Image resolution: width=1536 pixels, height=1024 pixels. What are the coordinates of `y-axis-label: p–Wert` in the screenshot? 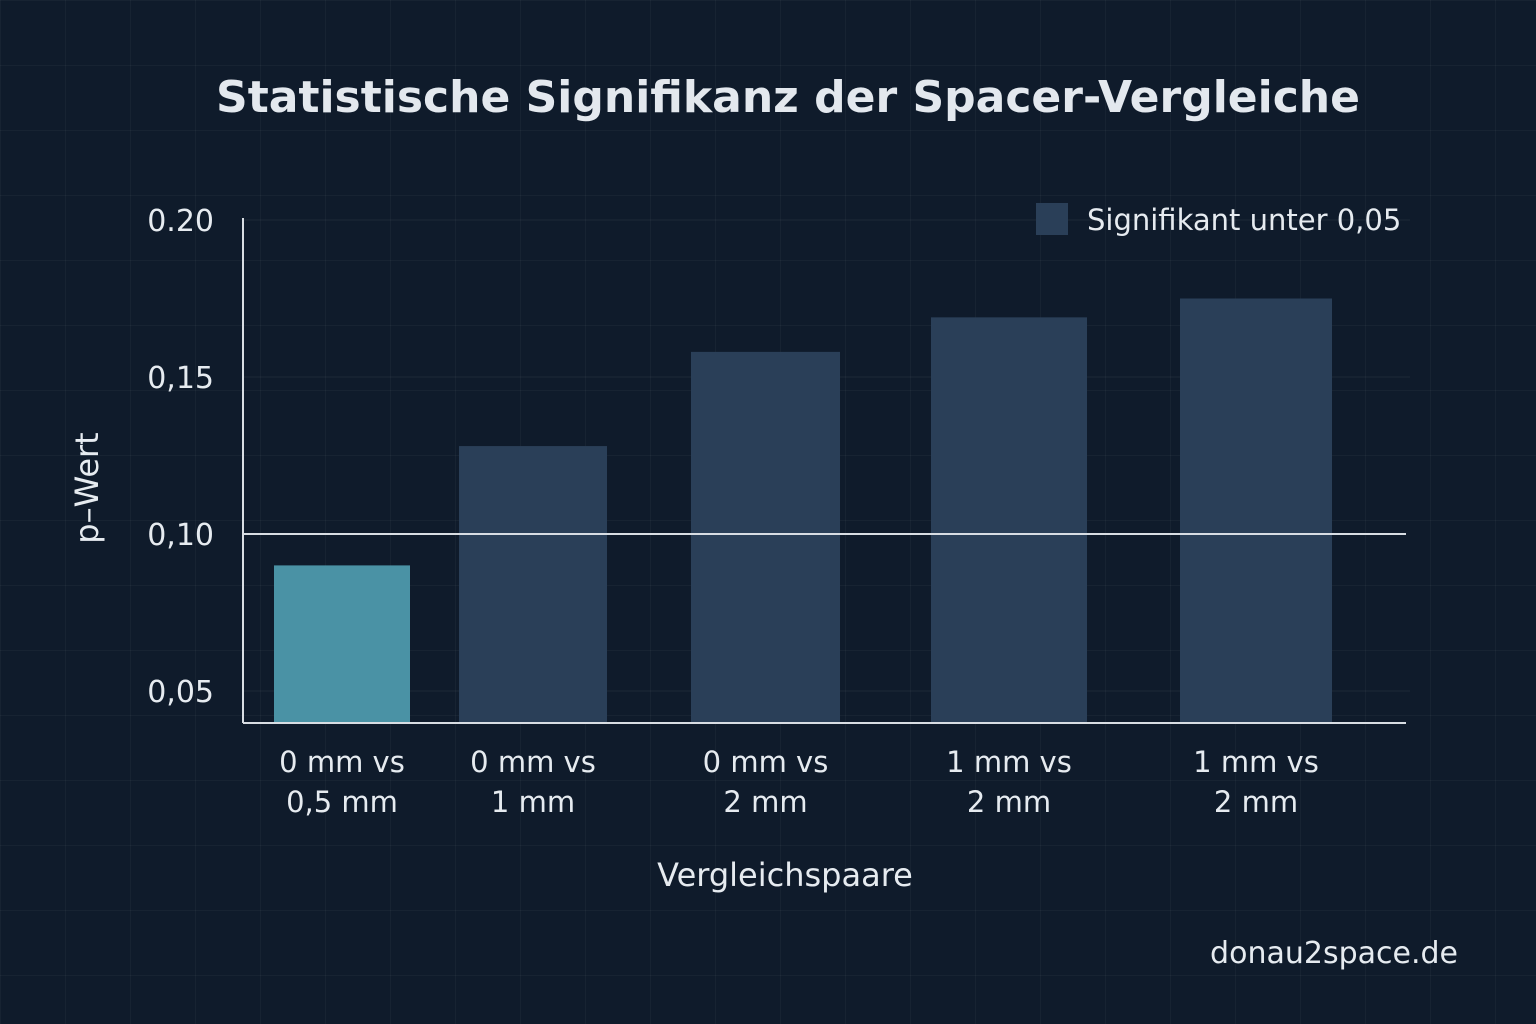 It's located at (87, 487).